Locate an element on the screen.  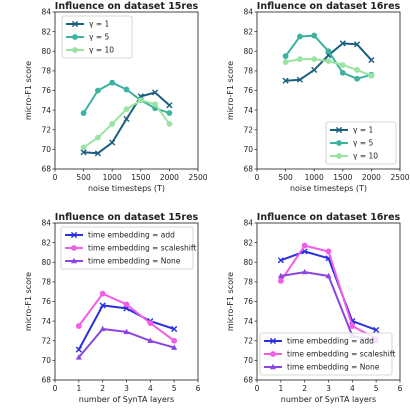
panel-1-xtick-label: 2500 is located at coordinates (197, 177).